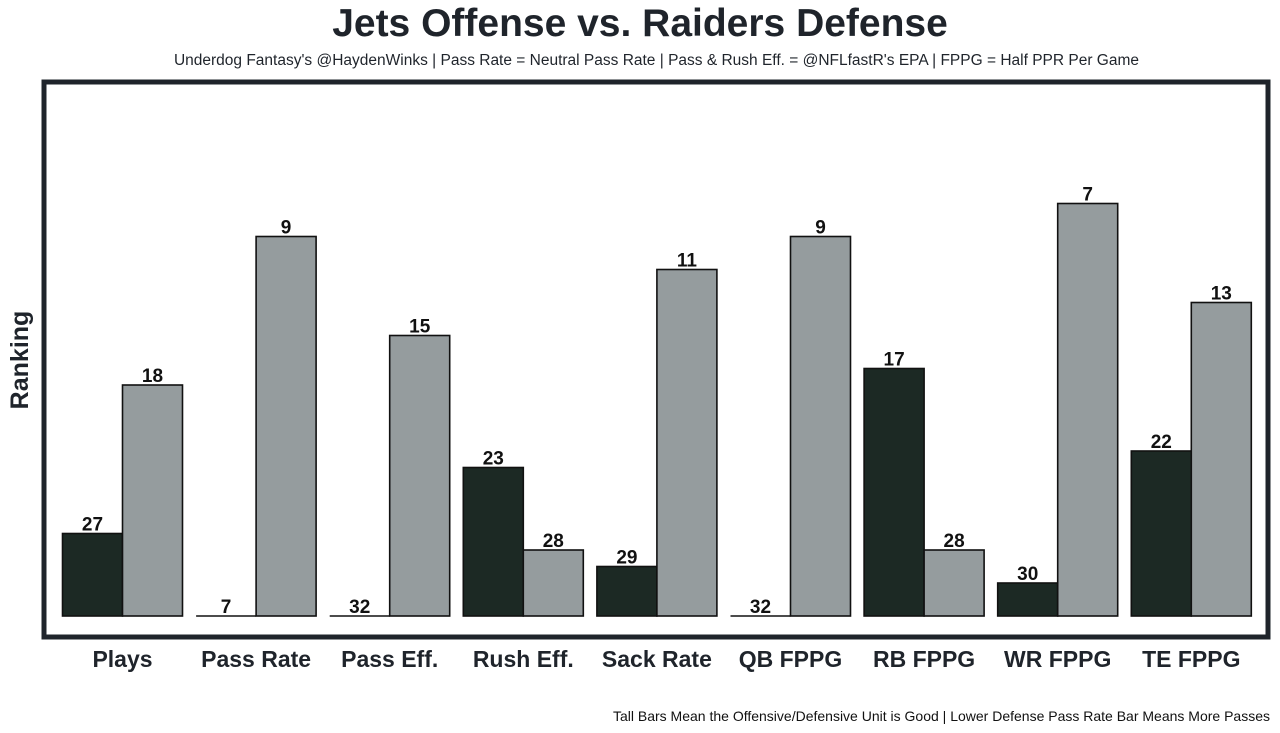 This screenshot has width=1280, height=733. I want to click on x-tick-label: WR FPPG, so click(1057, 659).